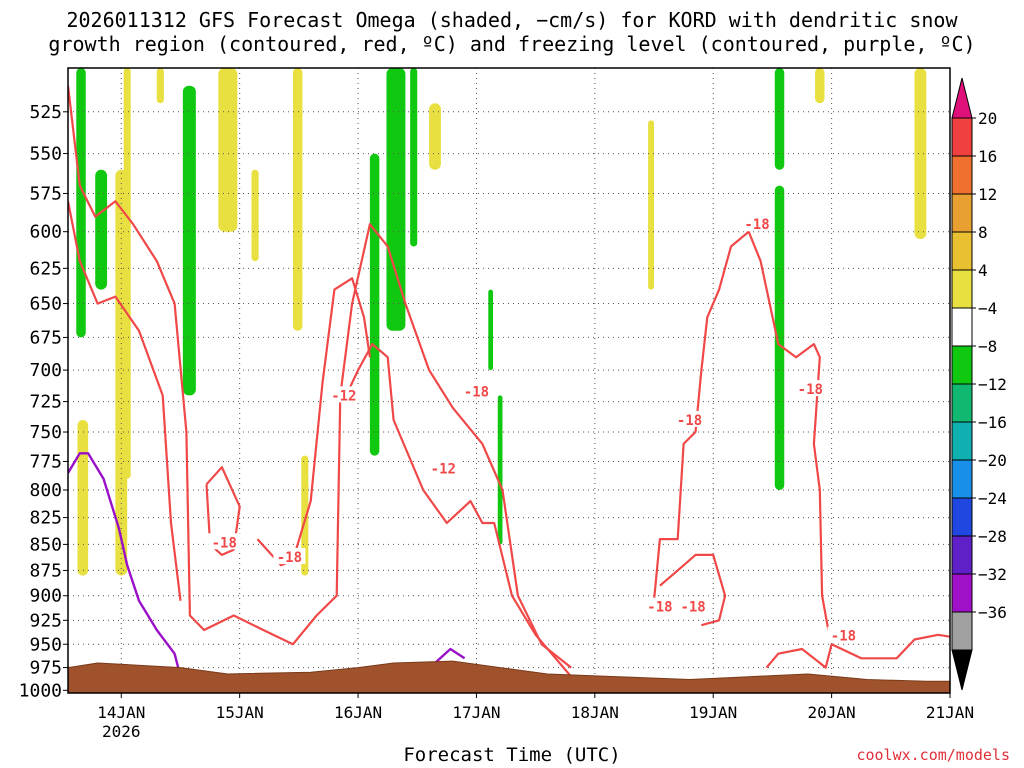  Describe the element at coordinates (240, 712) in the screenshot. I see `x-tick-label: 15JAN` at that location.